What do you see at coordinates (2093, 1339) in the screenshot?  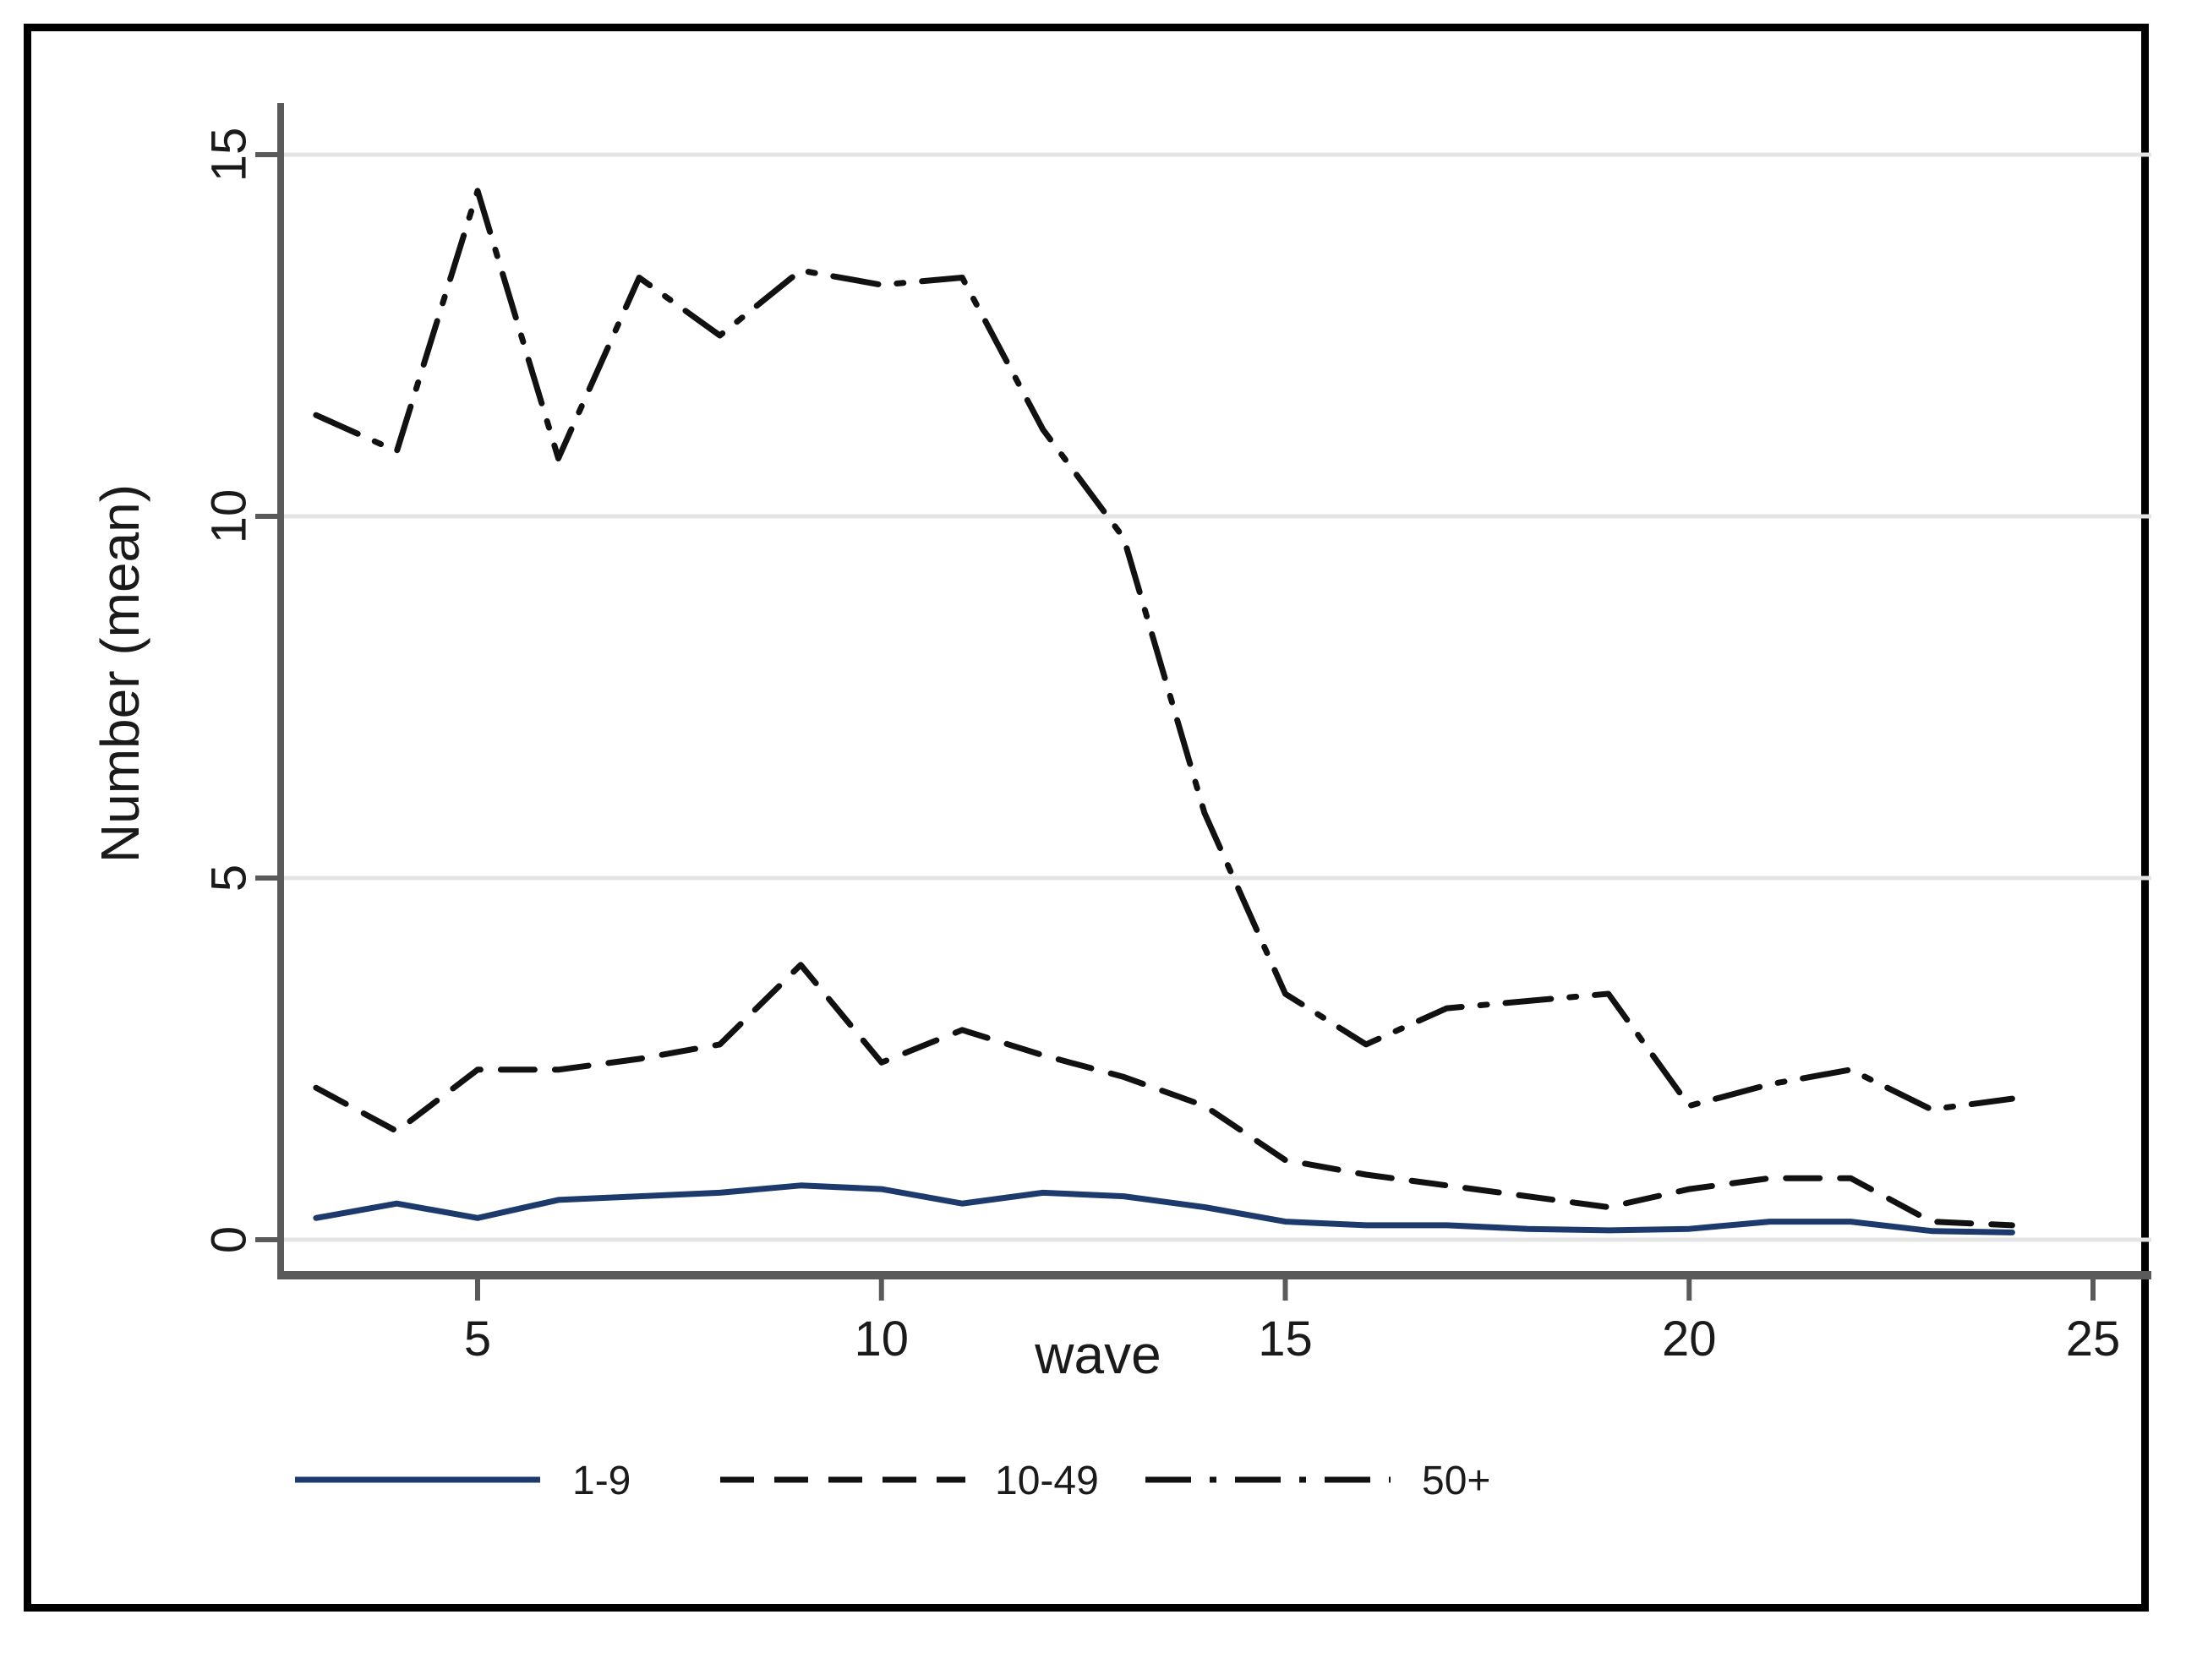 I see `x-tick-label-25: 25` at bounding box center [2093, 1339].